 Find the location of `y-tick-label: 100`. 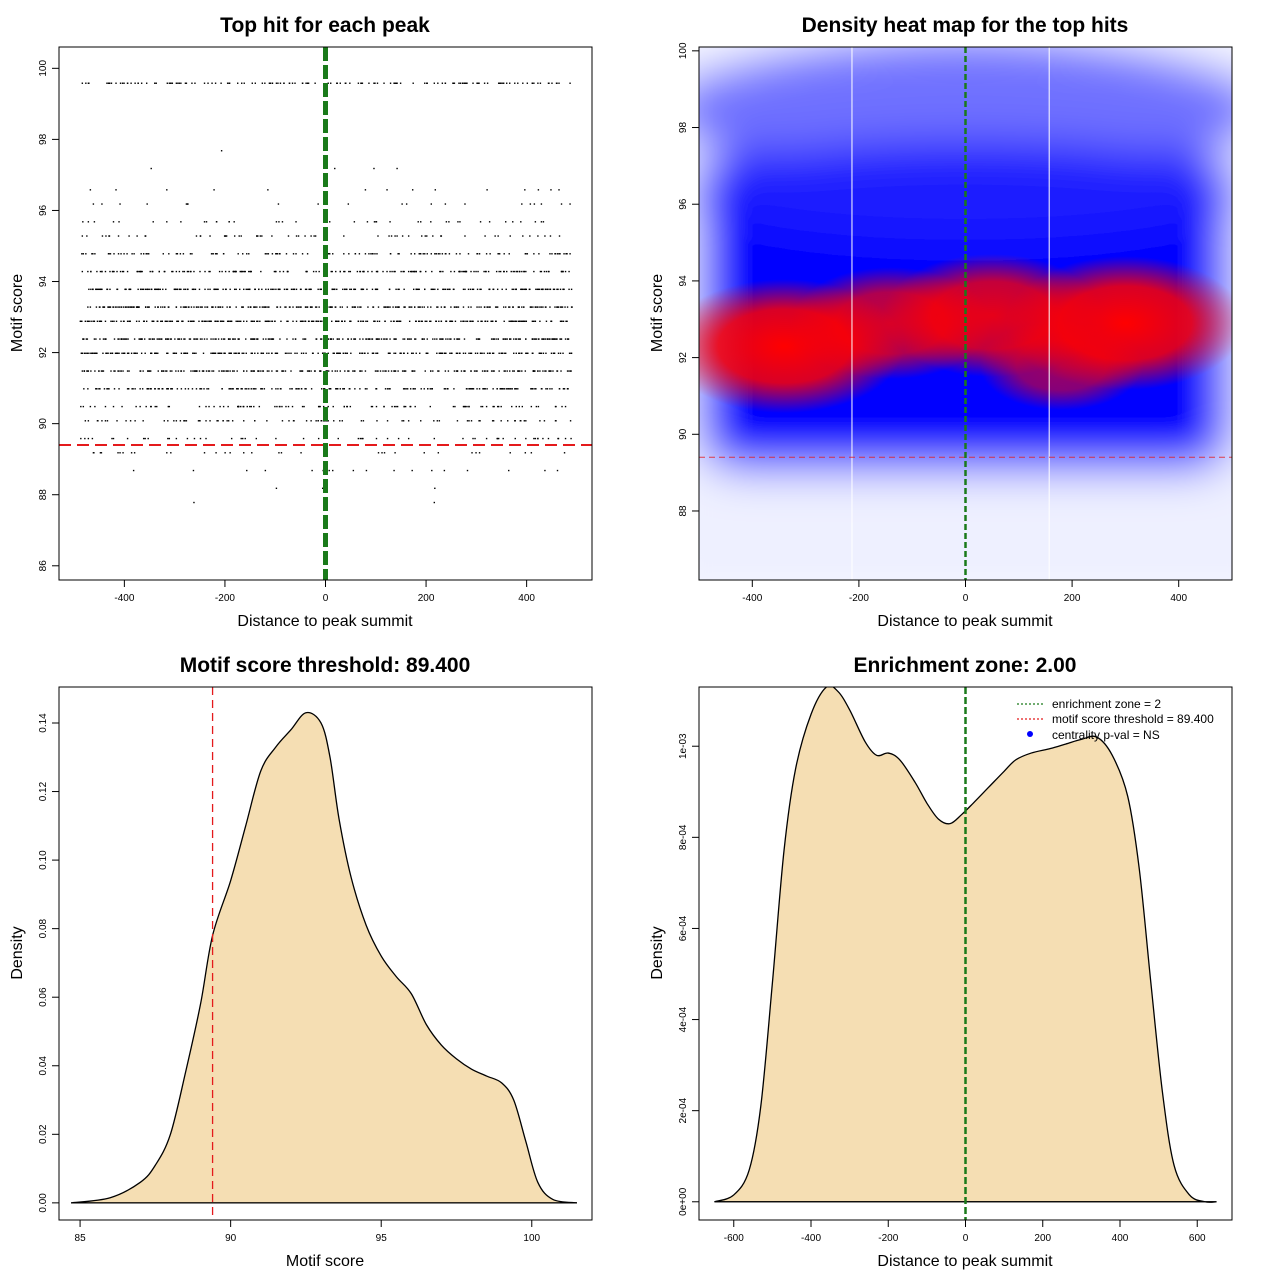

y-tick-label: 100 is located at coordinates (43, 68).